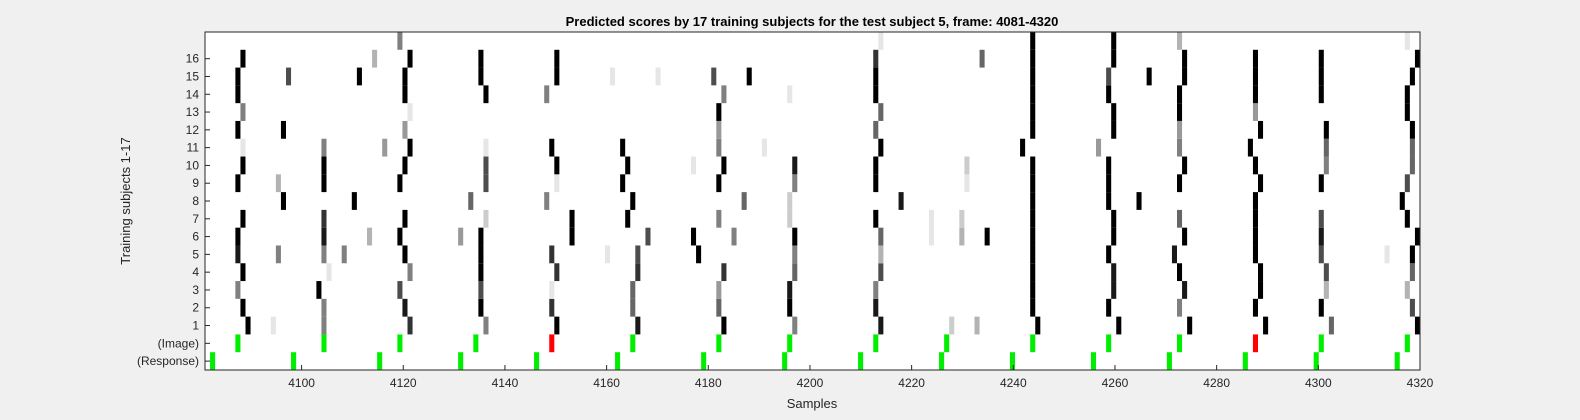 This screenshot has height=420, width=1580. Describe the element at coordinates (606, 383) in the screenshot. I see `x-tick-label: 4160` at that location.